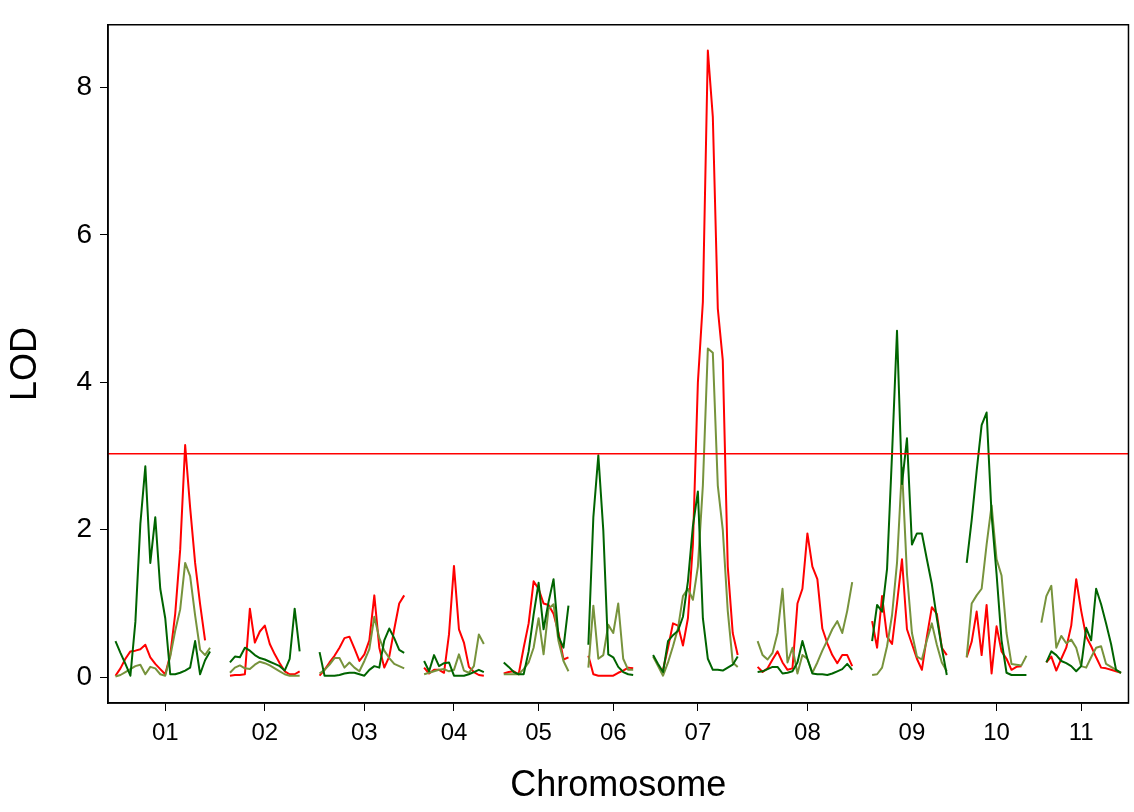 The image size is (1134, 812). Describe the element at coordinates (613, 732) in the screenshot. I see `x-tick-label: 06` at that location.